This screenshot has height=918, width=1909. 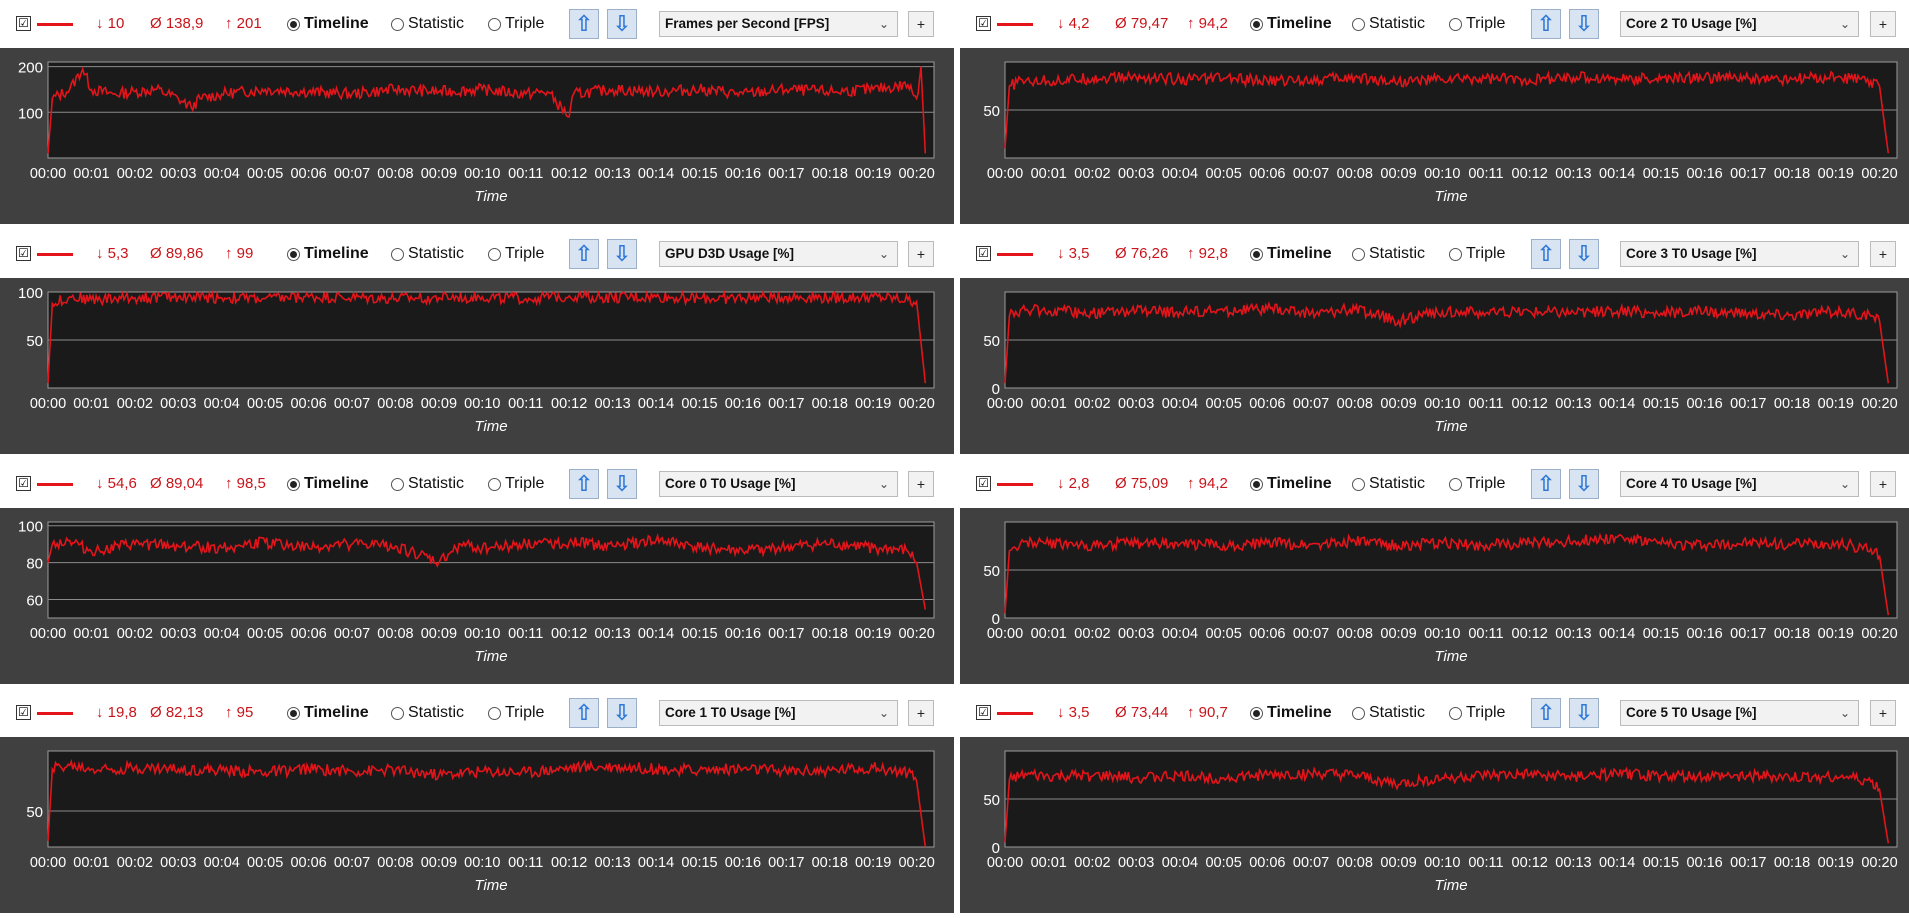 I want to click on stat-avg: Ø 82,13, so click(x=177, y=712).